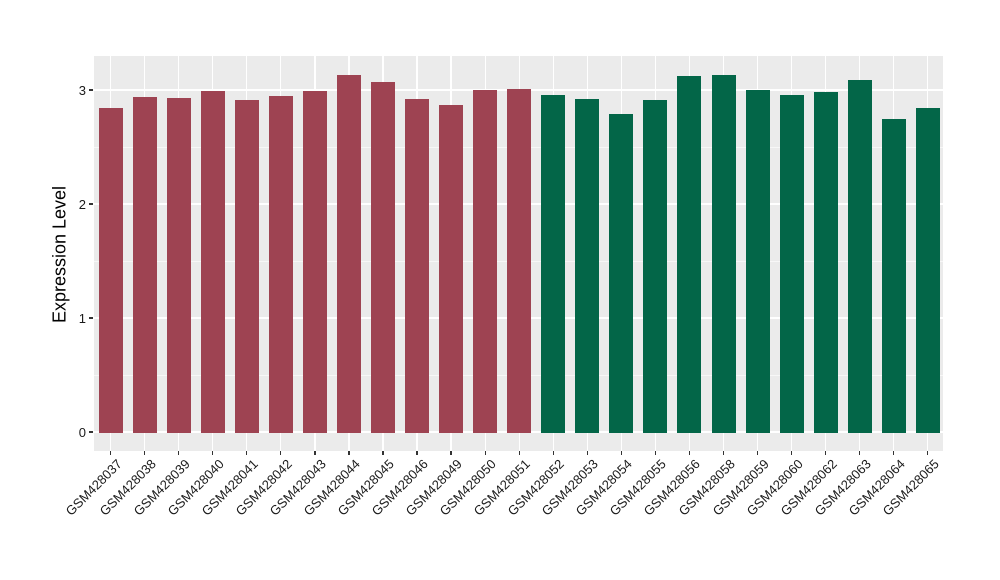 The width and height of the screenshot is (1000, 580). What do you see at coordinates (825, 262) in the screenshot?
I see `bar-GSM428062` at bounding box center [825, 262].